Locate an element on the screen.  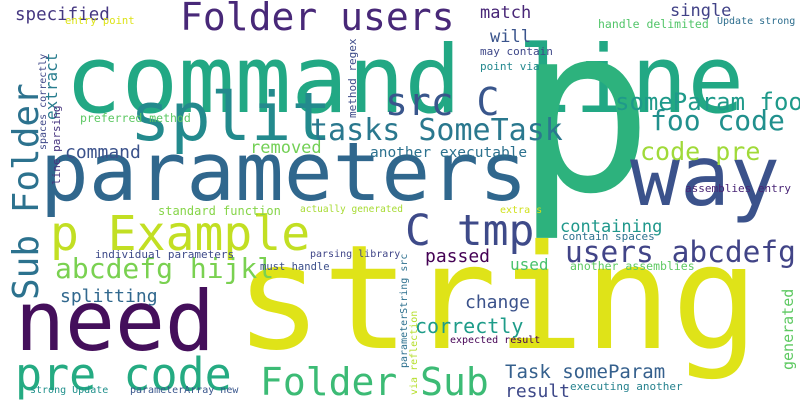
word: match is located at coordinates (505, 13).